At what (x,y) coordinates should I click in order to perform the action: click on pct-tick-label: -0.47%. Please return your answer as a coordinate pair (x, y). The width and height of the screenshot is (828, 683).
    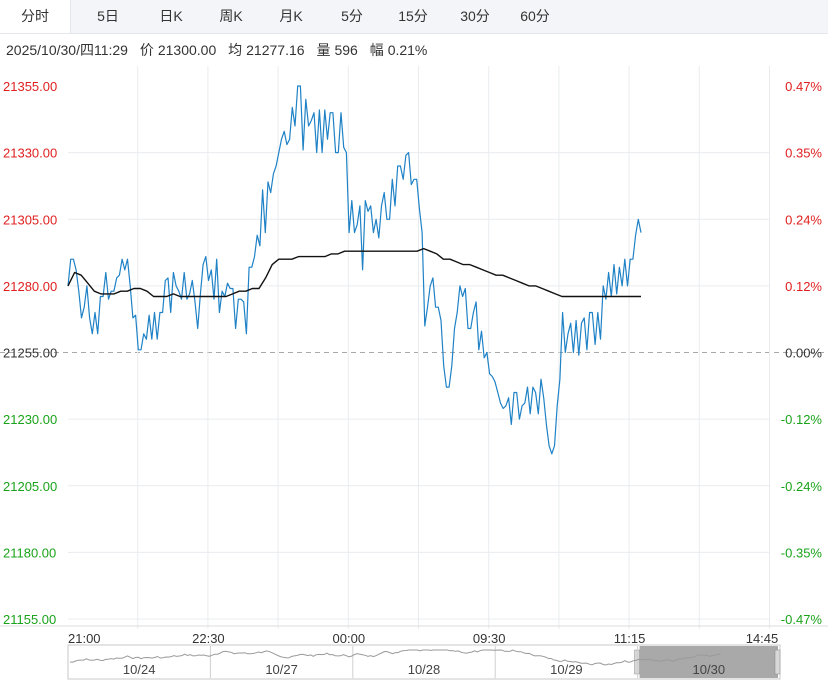
    Looking at the image, I should click on (802, 619).